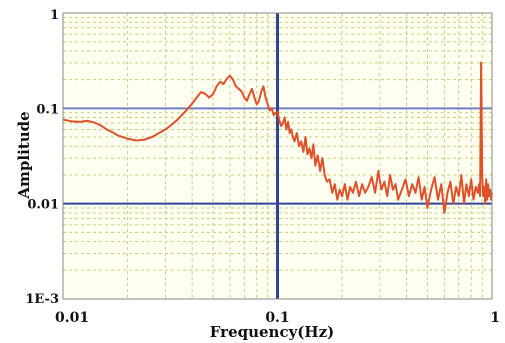 This screenshot has height=343, width=505. What do you see at coordinates (54, 15) in the screenshot?
I see `y-tick-label: 1` at bounding box center [54, 15].